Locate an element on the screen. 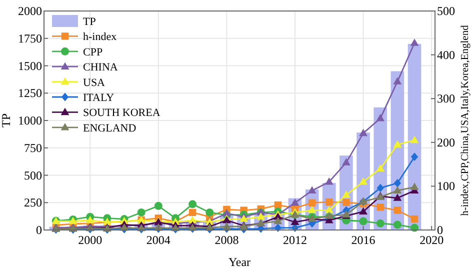 Image resolution: width=474 pixels, height=274 pixels. y-tick-label: 1500 is located at coordinates (30, 65).